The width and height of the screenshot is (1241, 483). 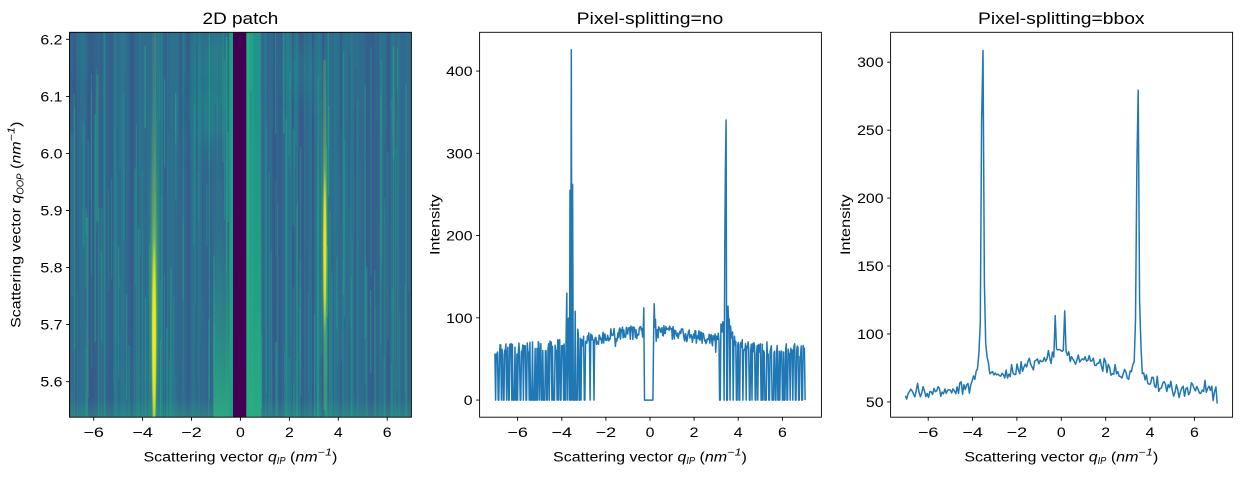 I want to click on svg-text: 2D patch, so click(x=241, y=18).